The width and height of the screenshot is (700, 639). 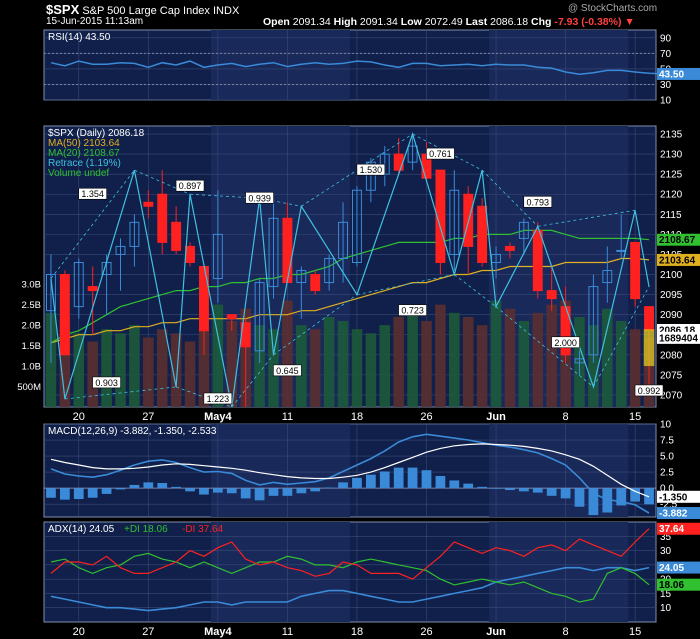 What do you see at coordinates (669, 505) in the screenshot?
I see `macd-ytick-5: -2.5` at bounding box center [669, 505].